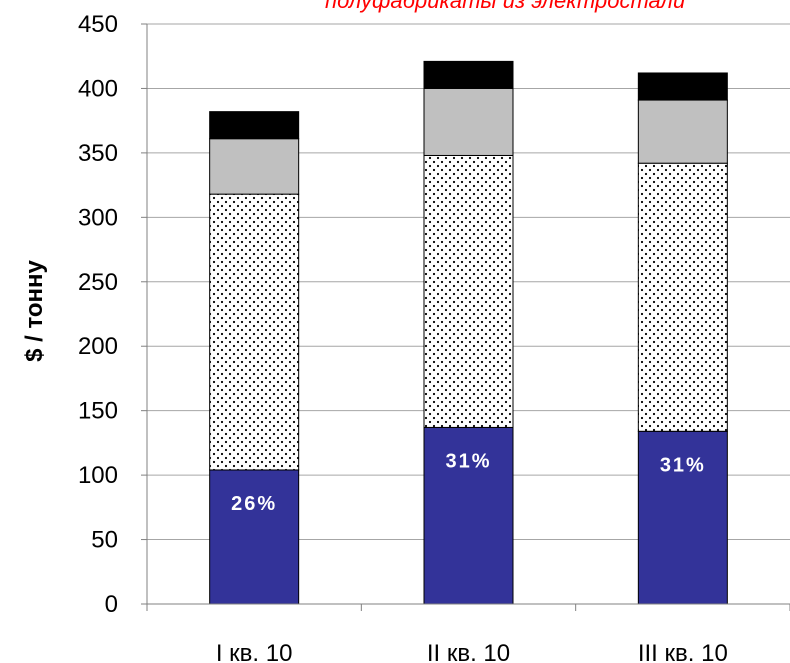 This screenshot has width=790, height=663. I want to click on y-tick-labels: 0 50 100 150 200 250 300 350 400 450, so click(98, 314).